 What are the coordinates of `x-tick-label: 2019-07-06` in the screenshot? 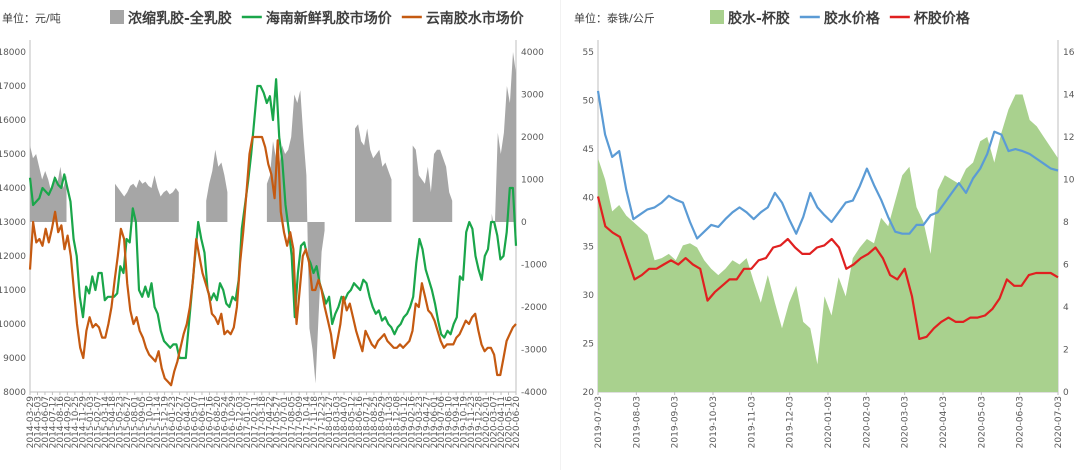 It's located at (442, 422).